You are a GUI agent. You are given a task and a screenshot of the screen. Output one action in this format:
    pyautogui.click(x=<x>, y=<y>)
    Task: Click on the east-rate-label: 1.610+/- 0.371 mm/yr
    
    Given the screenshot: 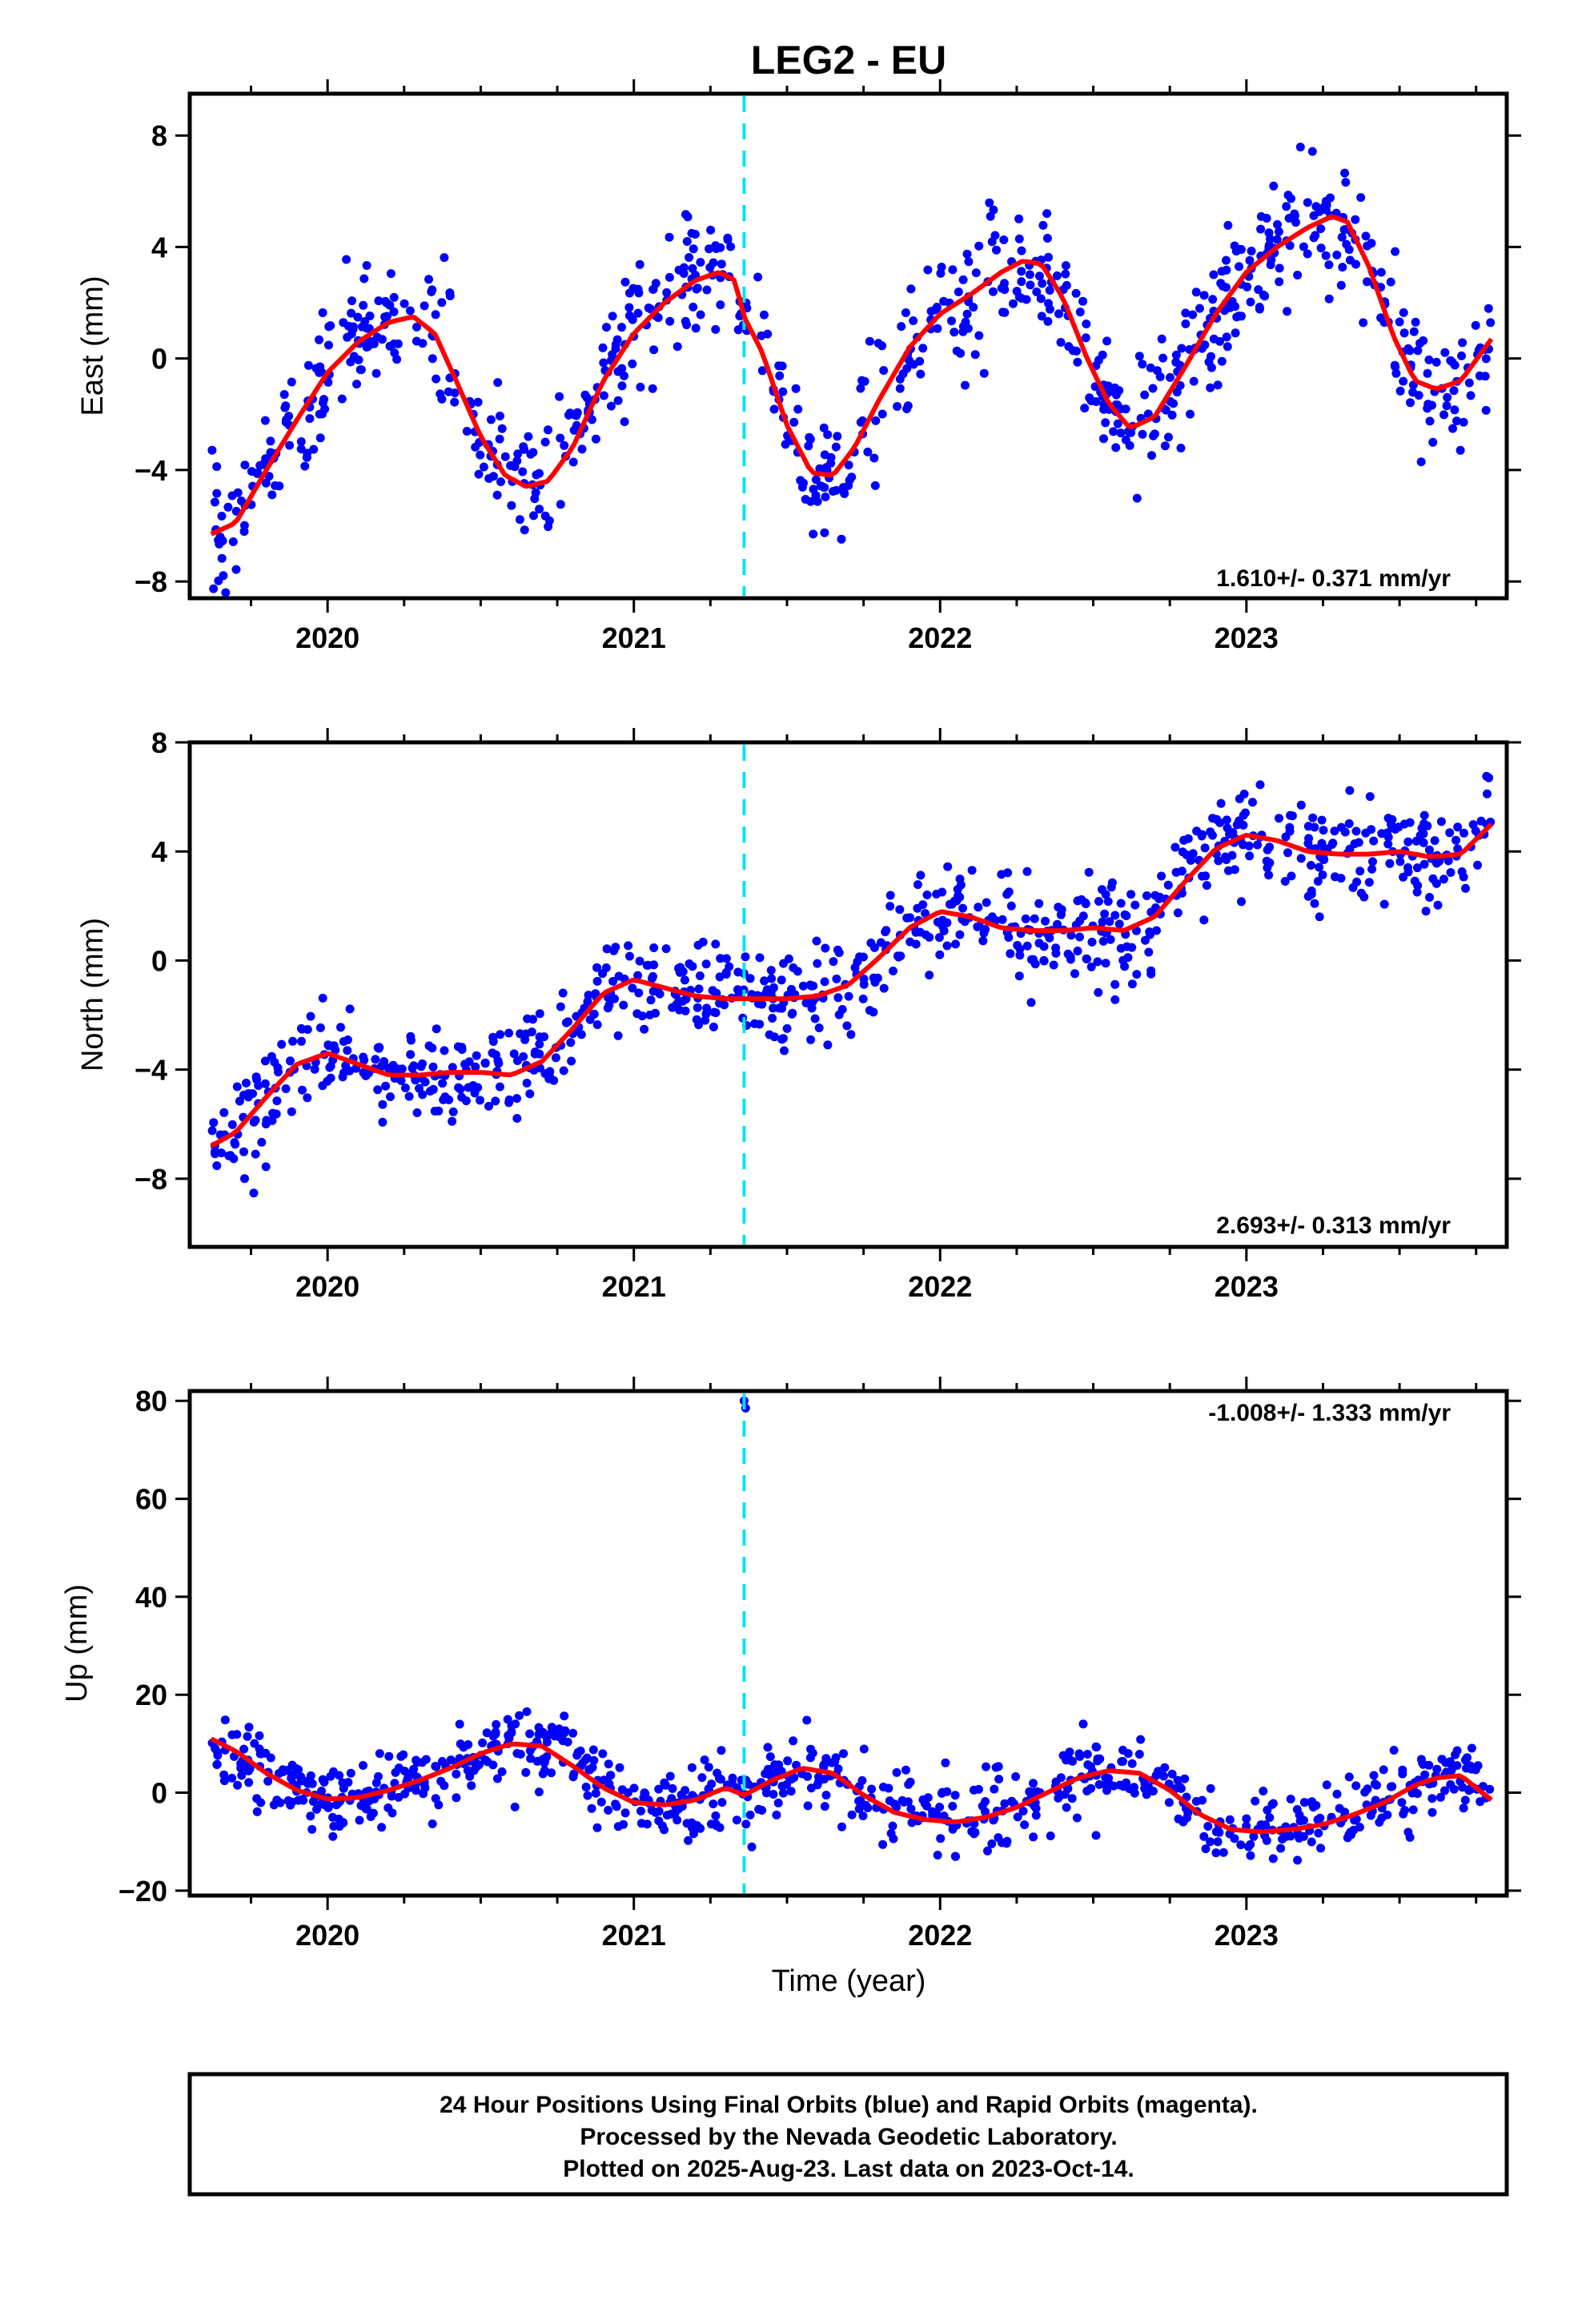 What is the action you would take?
    pyautogui.click(x=1333, y=578)
    